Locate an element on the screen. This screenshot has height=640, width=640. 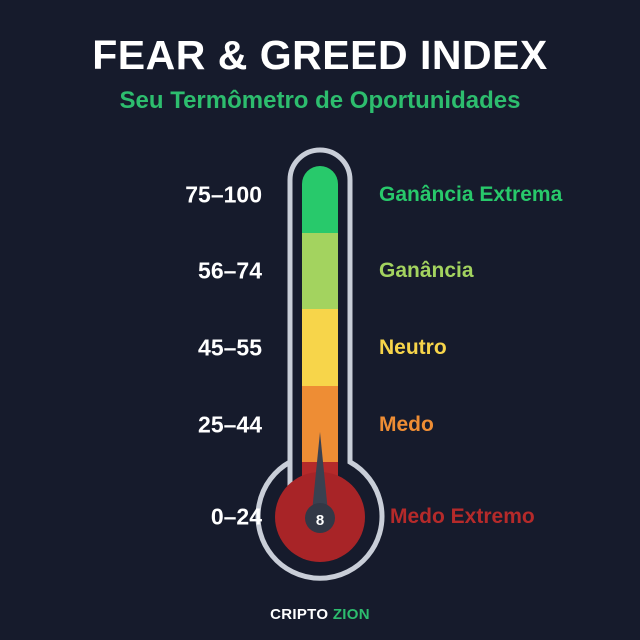
brand-logo: CRIPTO ZION is located at coordinates (320, 614).